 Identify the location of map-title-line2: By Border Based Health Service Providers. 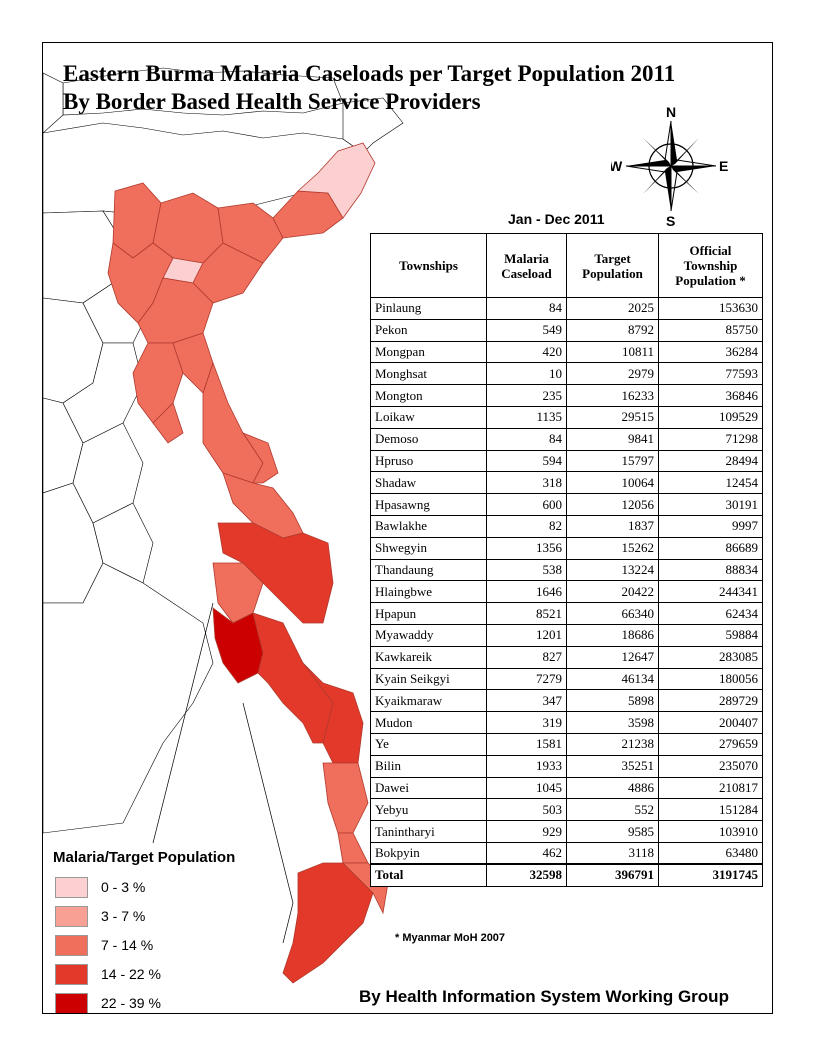
(272, 101).